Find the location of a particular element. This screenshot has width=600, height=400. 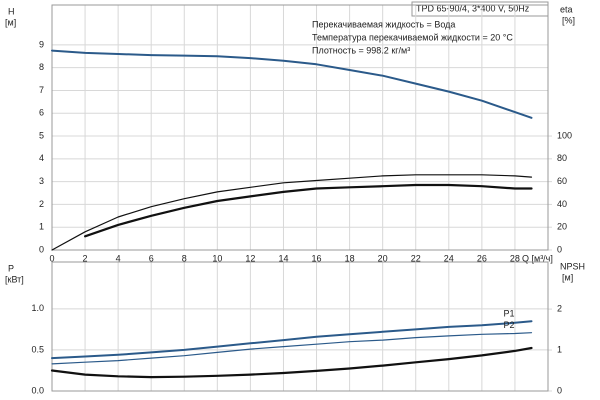

x-tick-label: 4 is located at coordinates (118, 258).